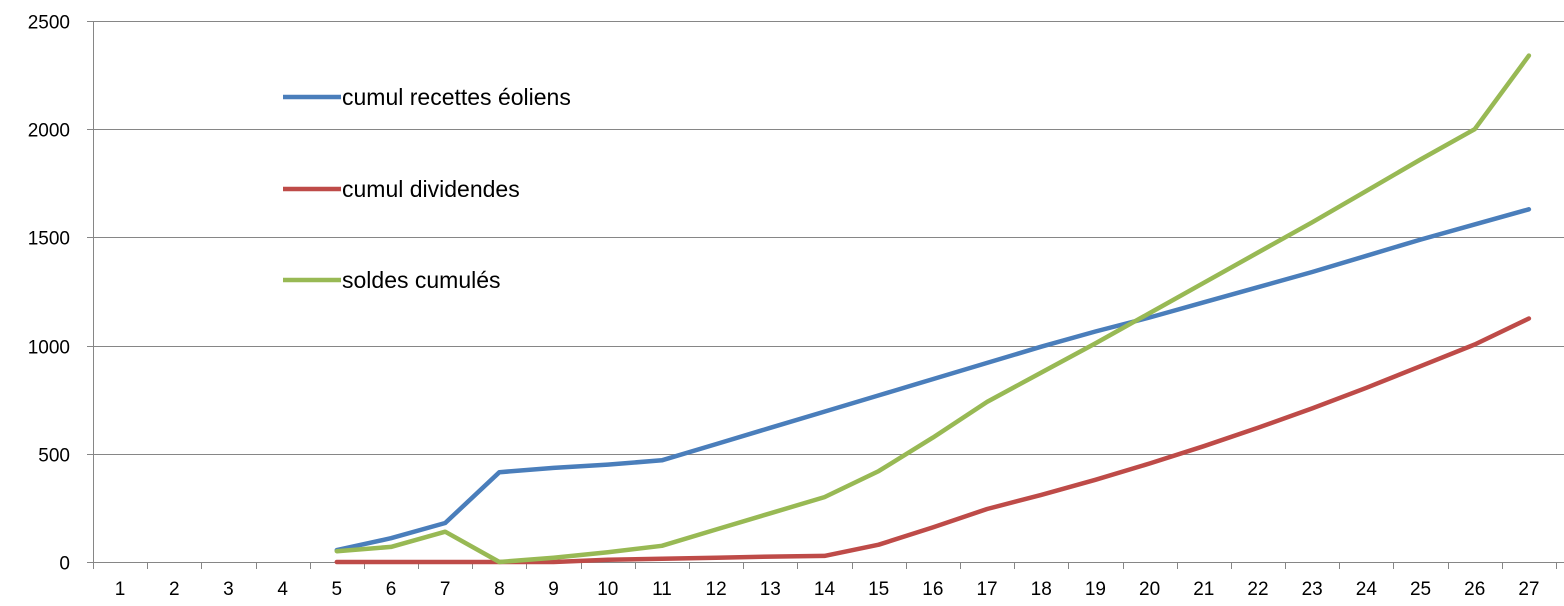 Image resolution: width=1564 pixels, height=606 pixels. Describe the element at coordinates (49, 23) in the screenshot. I see `y-tick-label: 2500` at that location.